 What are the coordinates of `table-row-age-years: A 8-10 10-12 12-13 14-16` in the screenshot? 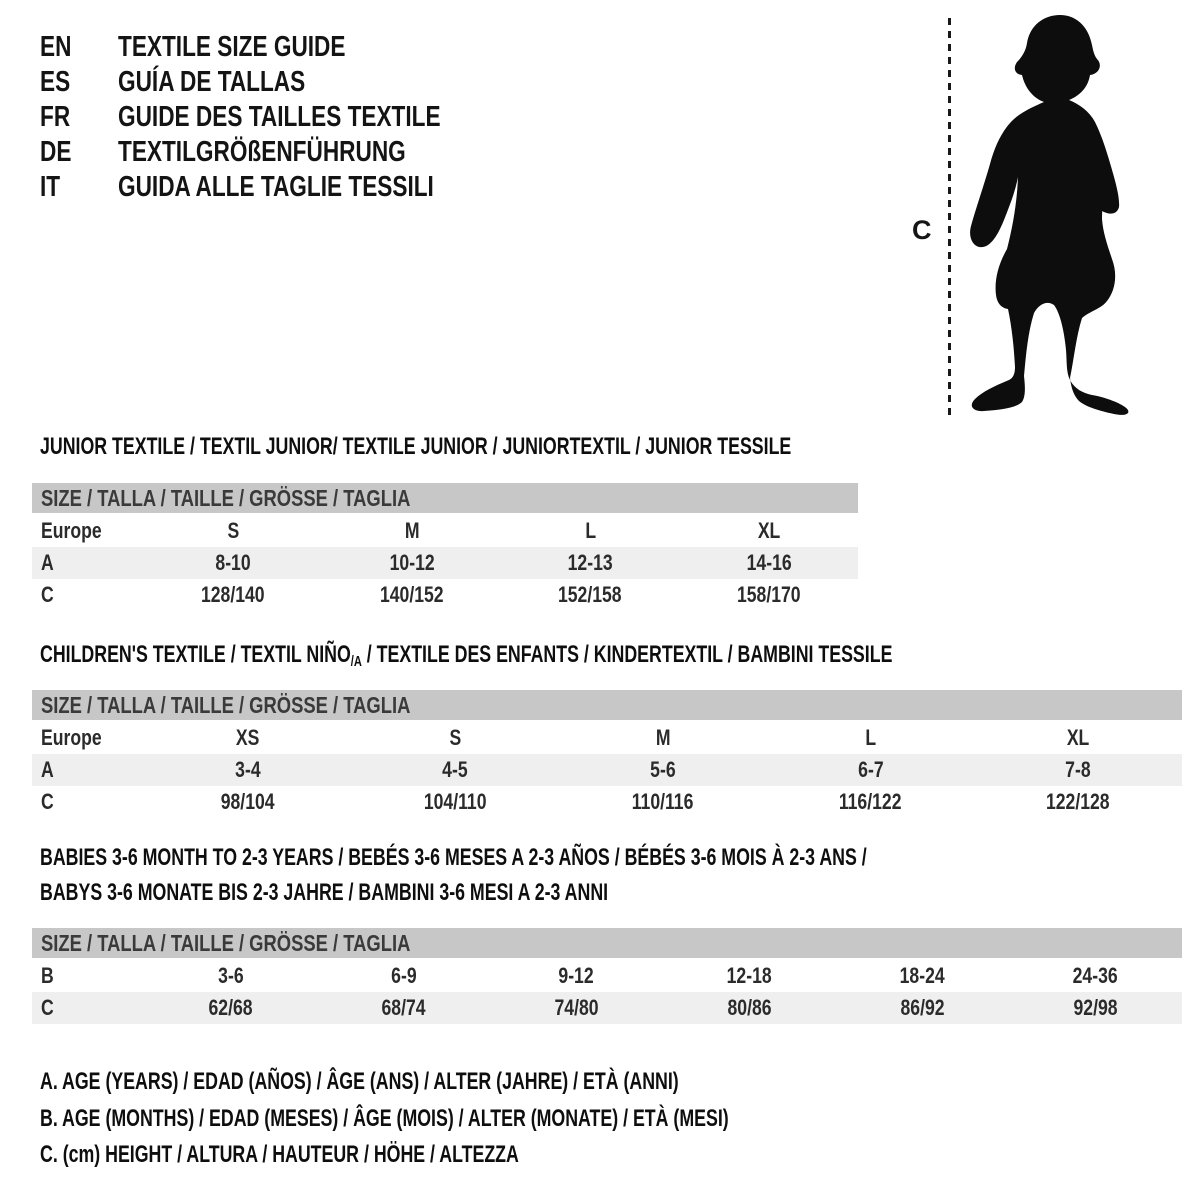 It's located at (445, 563).